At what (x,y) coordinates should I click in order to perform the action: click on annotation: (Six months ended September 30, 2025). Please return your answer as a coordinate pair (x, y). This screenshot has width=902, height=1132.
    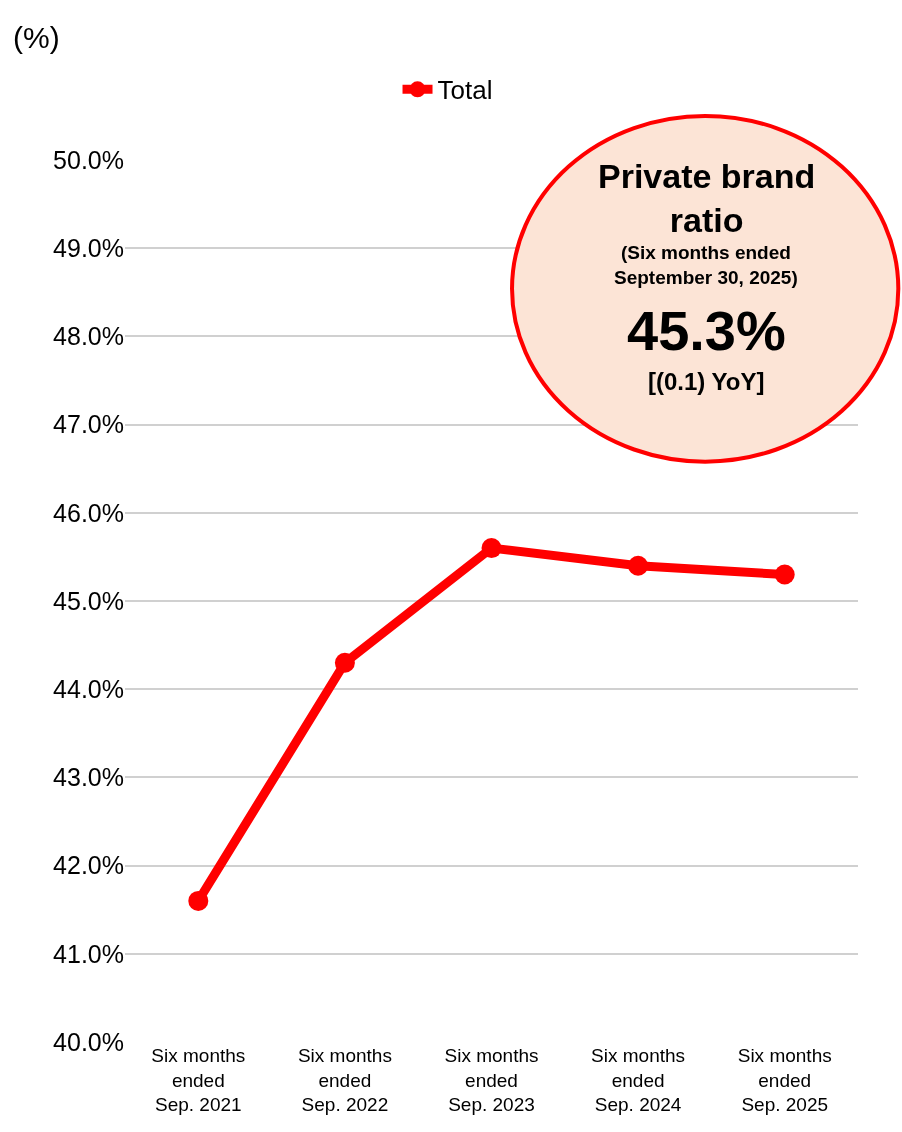
    Looking at the image, I should click on (706, 265).